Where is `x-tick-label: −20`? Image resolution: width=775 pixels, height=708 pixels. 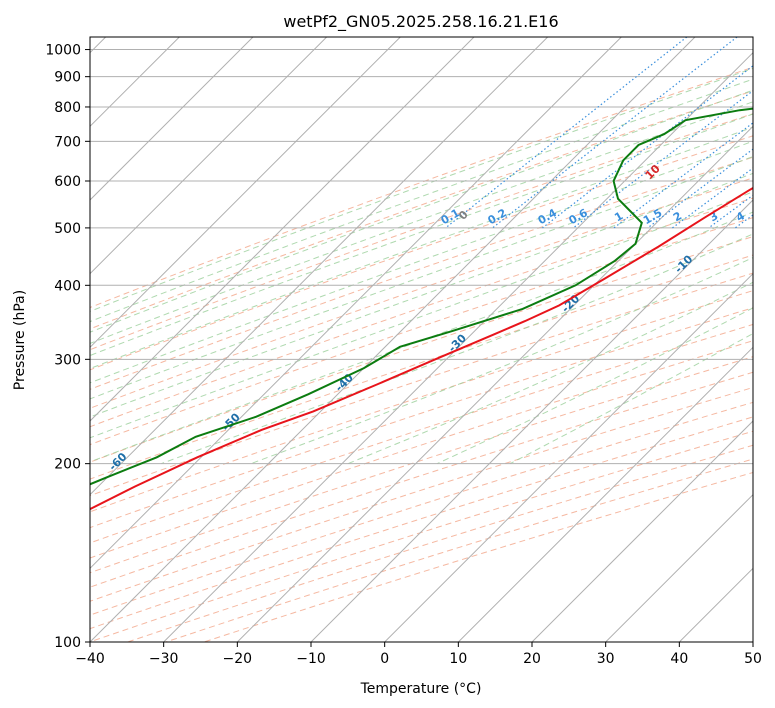 x-tick-label: −20 is located at coordinates (238, 659).